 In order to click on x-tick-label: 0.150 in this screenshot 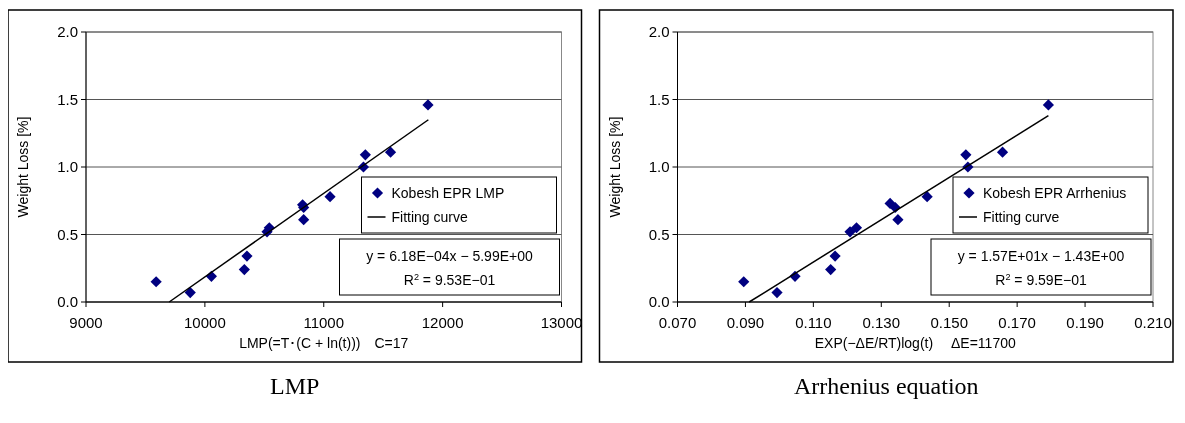, I will do `click(949, 322)`.